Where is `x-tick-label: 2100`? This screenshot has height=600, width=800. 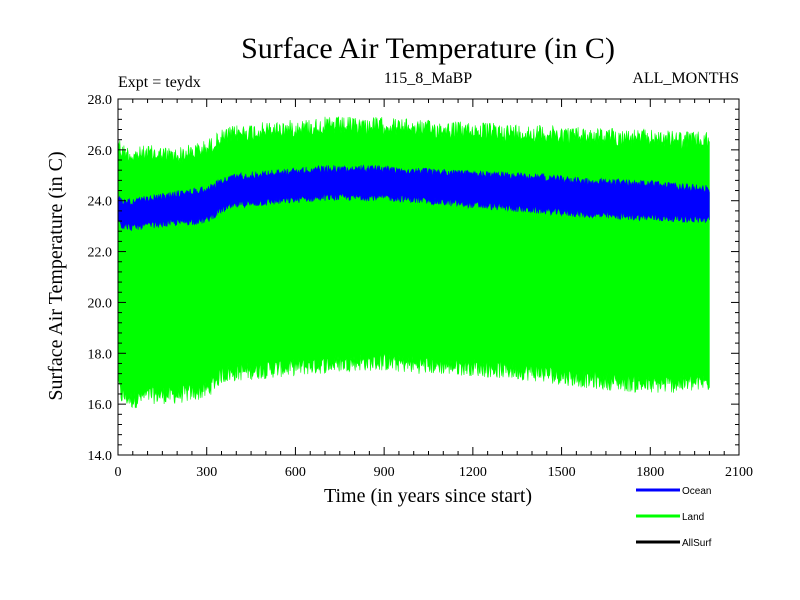
x-tick-label: 2100 is located at coordinates (739, 472).